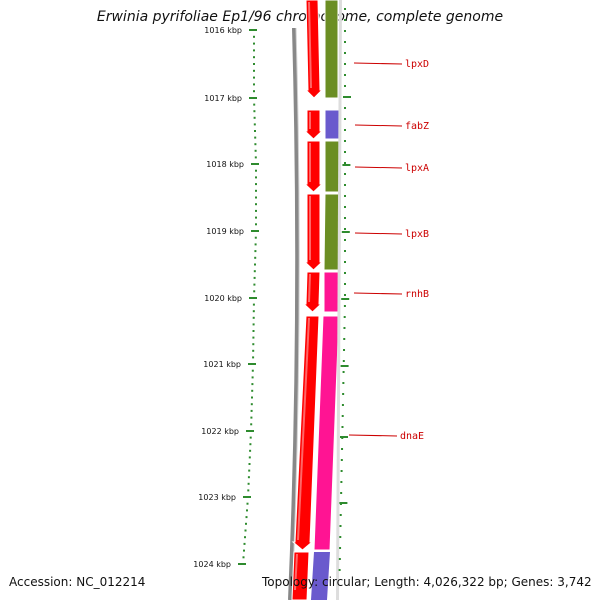 The height and width of the screenshot is (600, 600). I want to click on gene-edge, so click(339, 300).